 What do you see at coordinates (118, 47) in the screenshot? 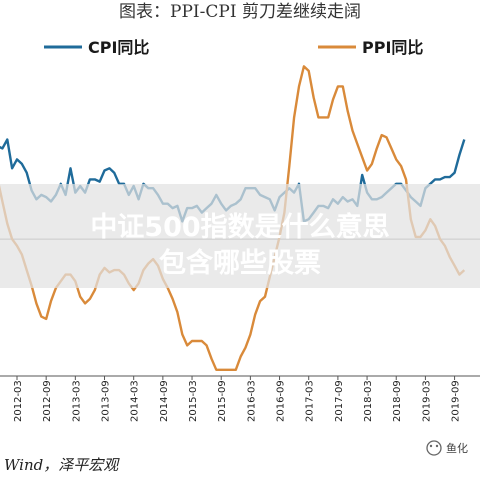
I see `legend-label-cpi: CPI同比` at bounding box center [118, 47].